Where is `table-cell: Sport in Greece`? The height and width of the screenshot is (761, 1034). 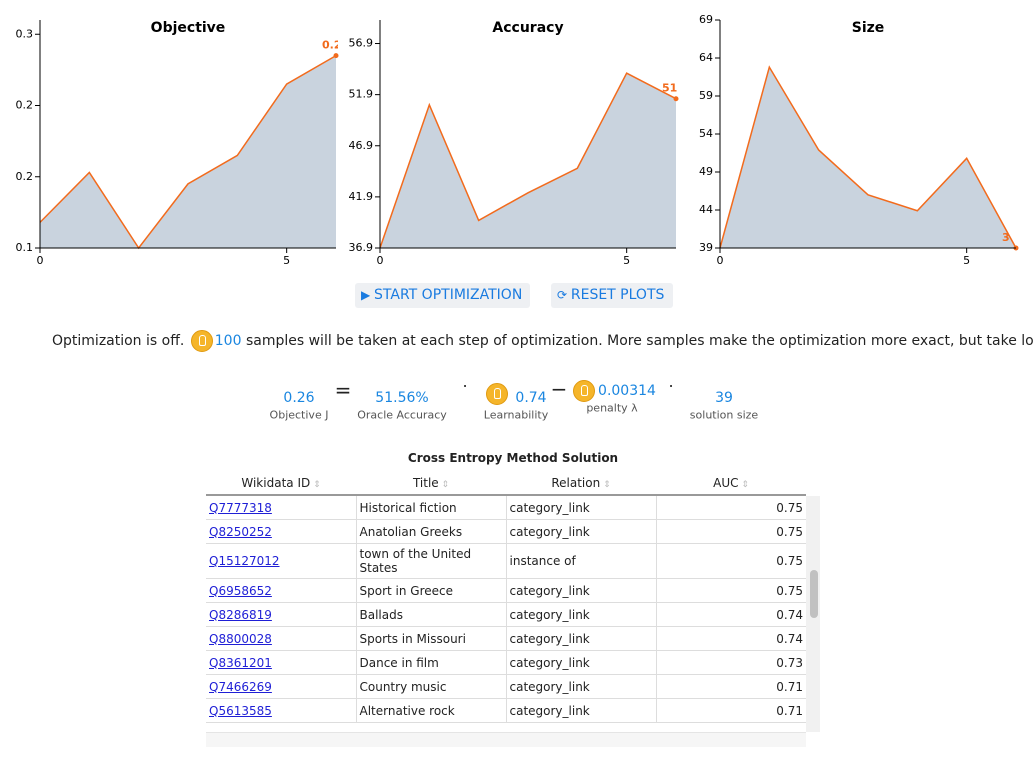
table-cell: Sport in Greece is located at coordinates (431, 590).